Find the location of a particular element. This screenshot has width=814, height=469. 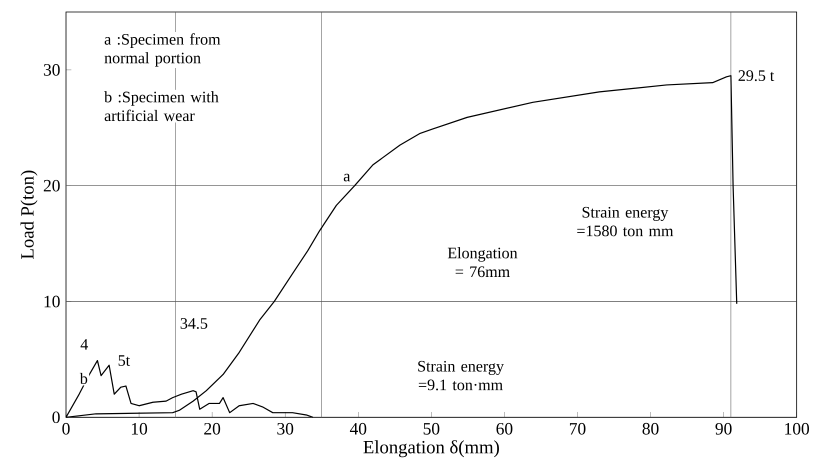

x-tick-label: 10 is located at coordinates (140, 428).